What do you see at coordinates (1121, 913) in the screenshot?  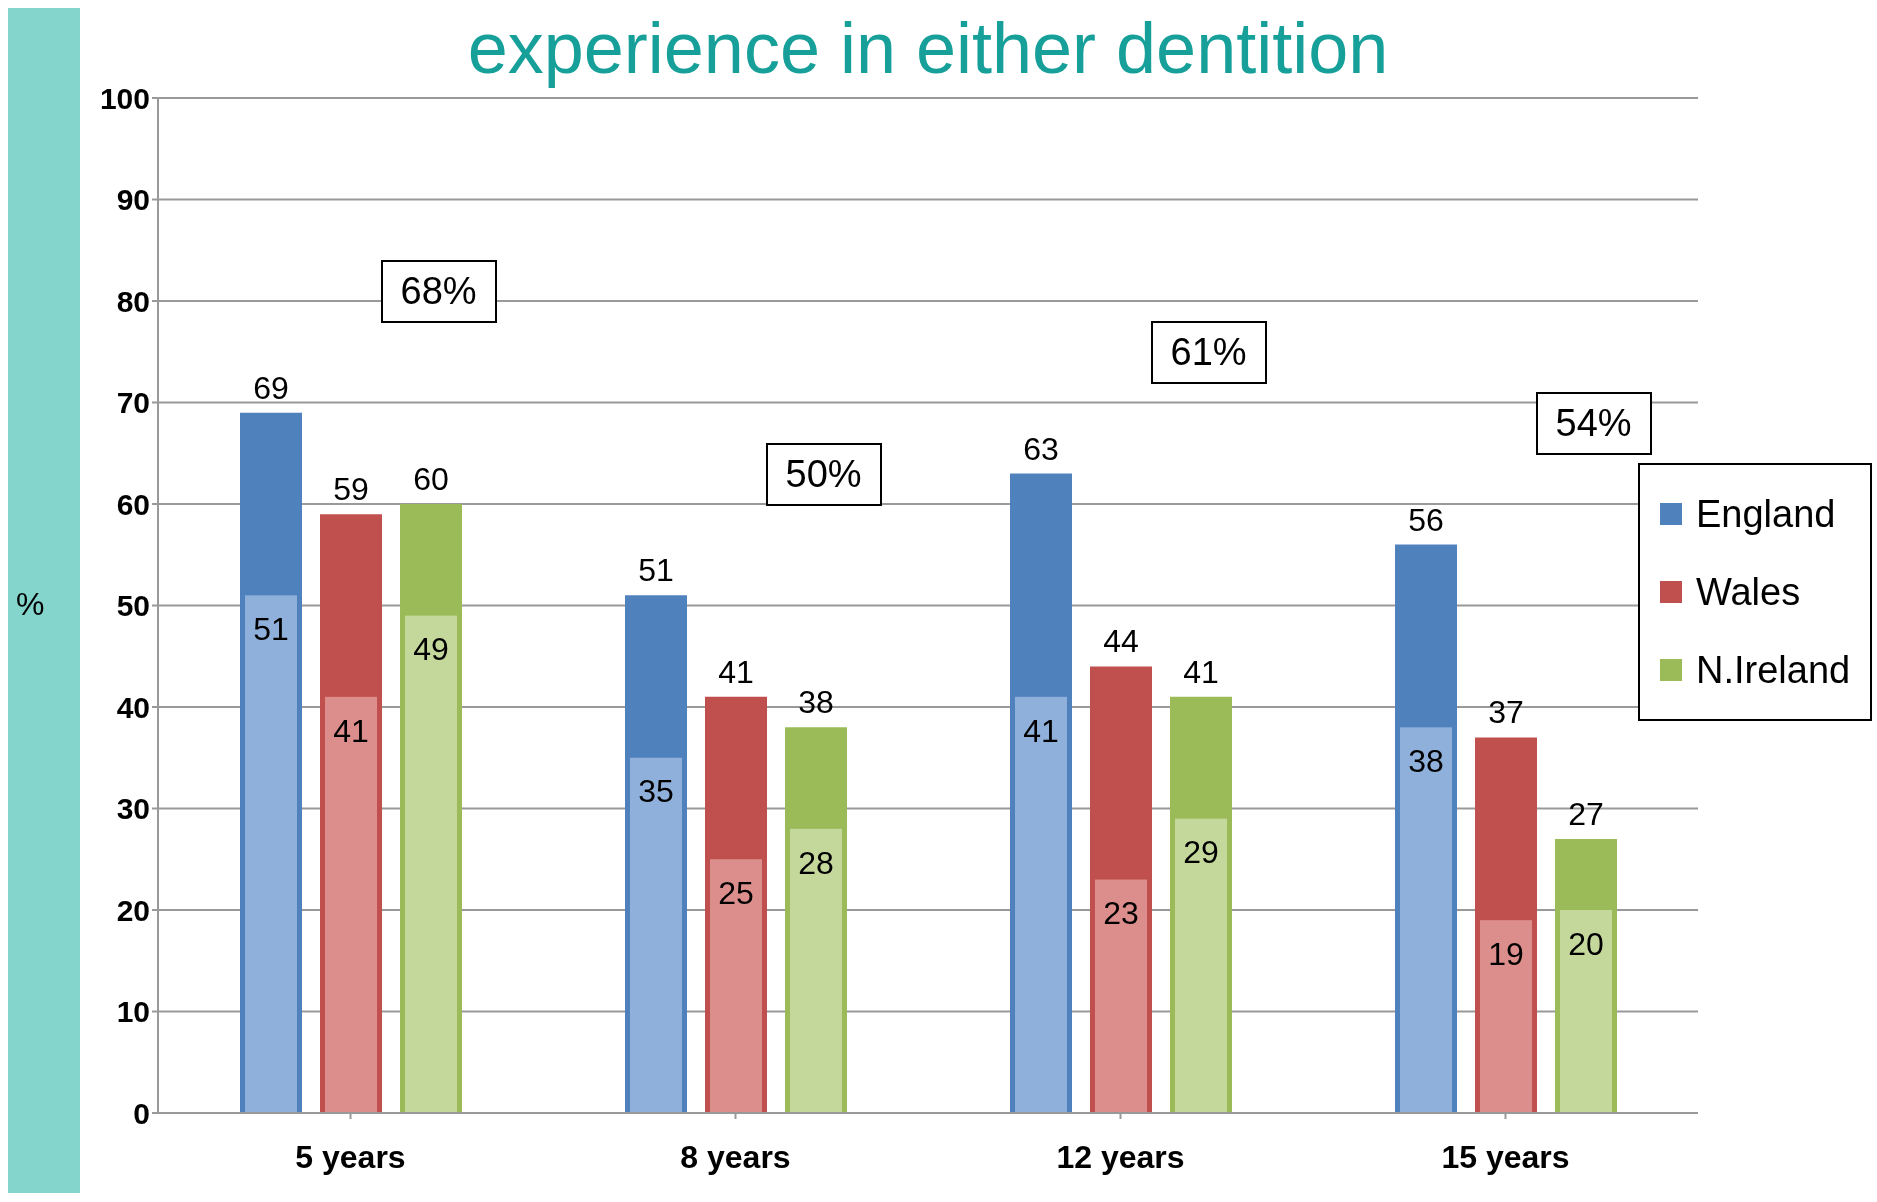 I see `data-label: 23` at bounding box center [1121, 913].